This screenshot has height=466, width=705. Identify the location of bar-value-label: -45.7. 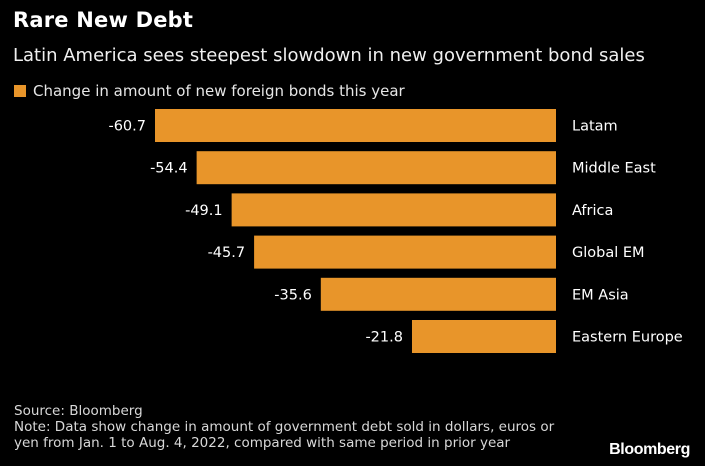
(227, 253).